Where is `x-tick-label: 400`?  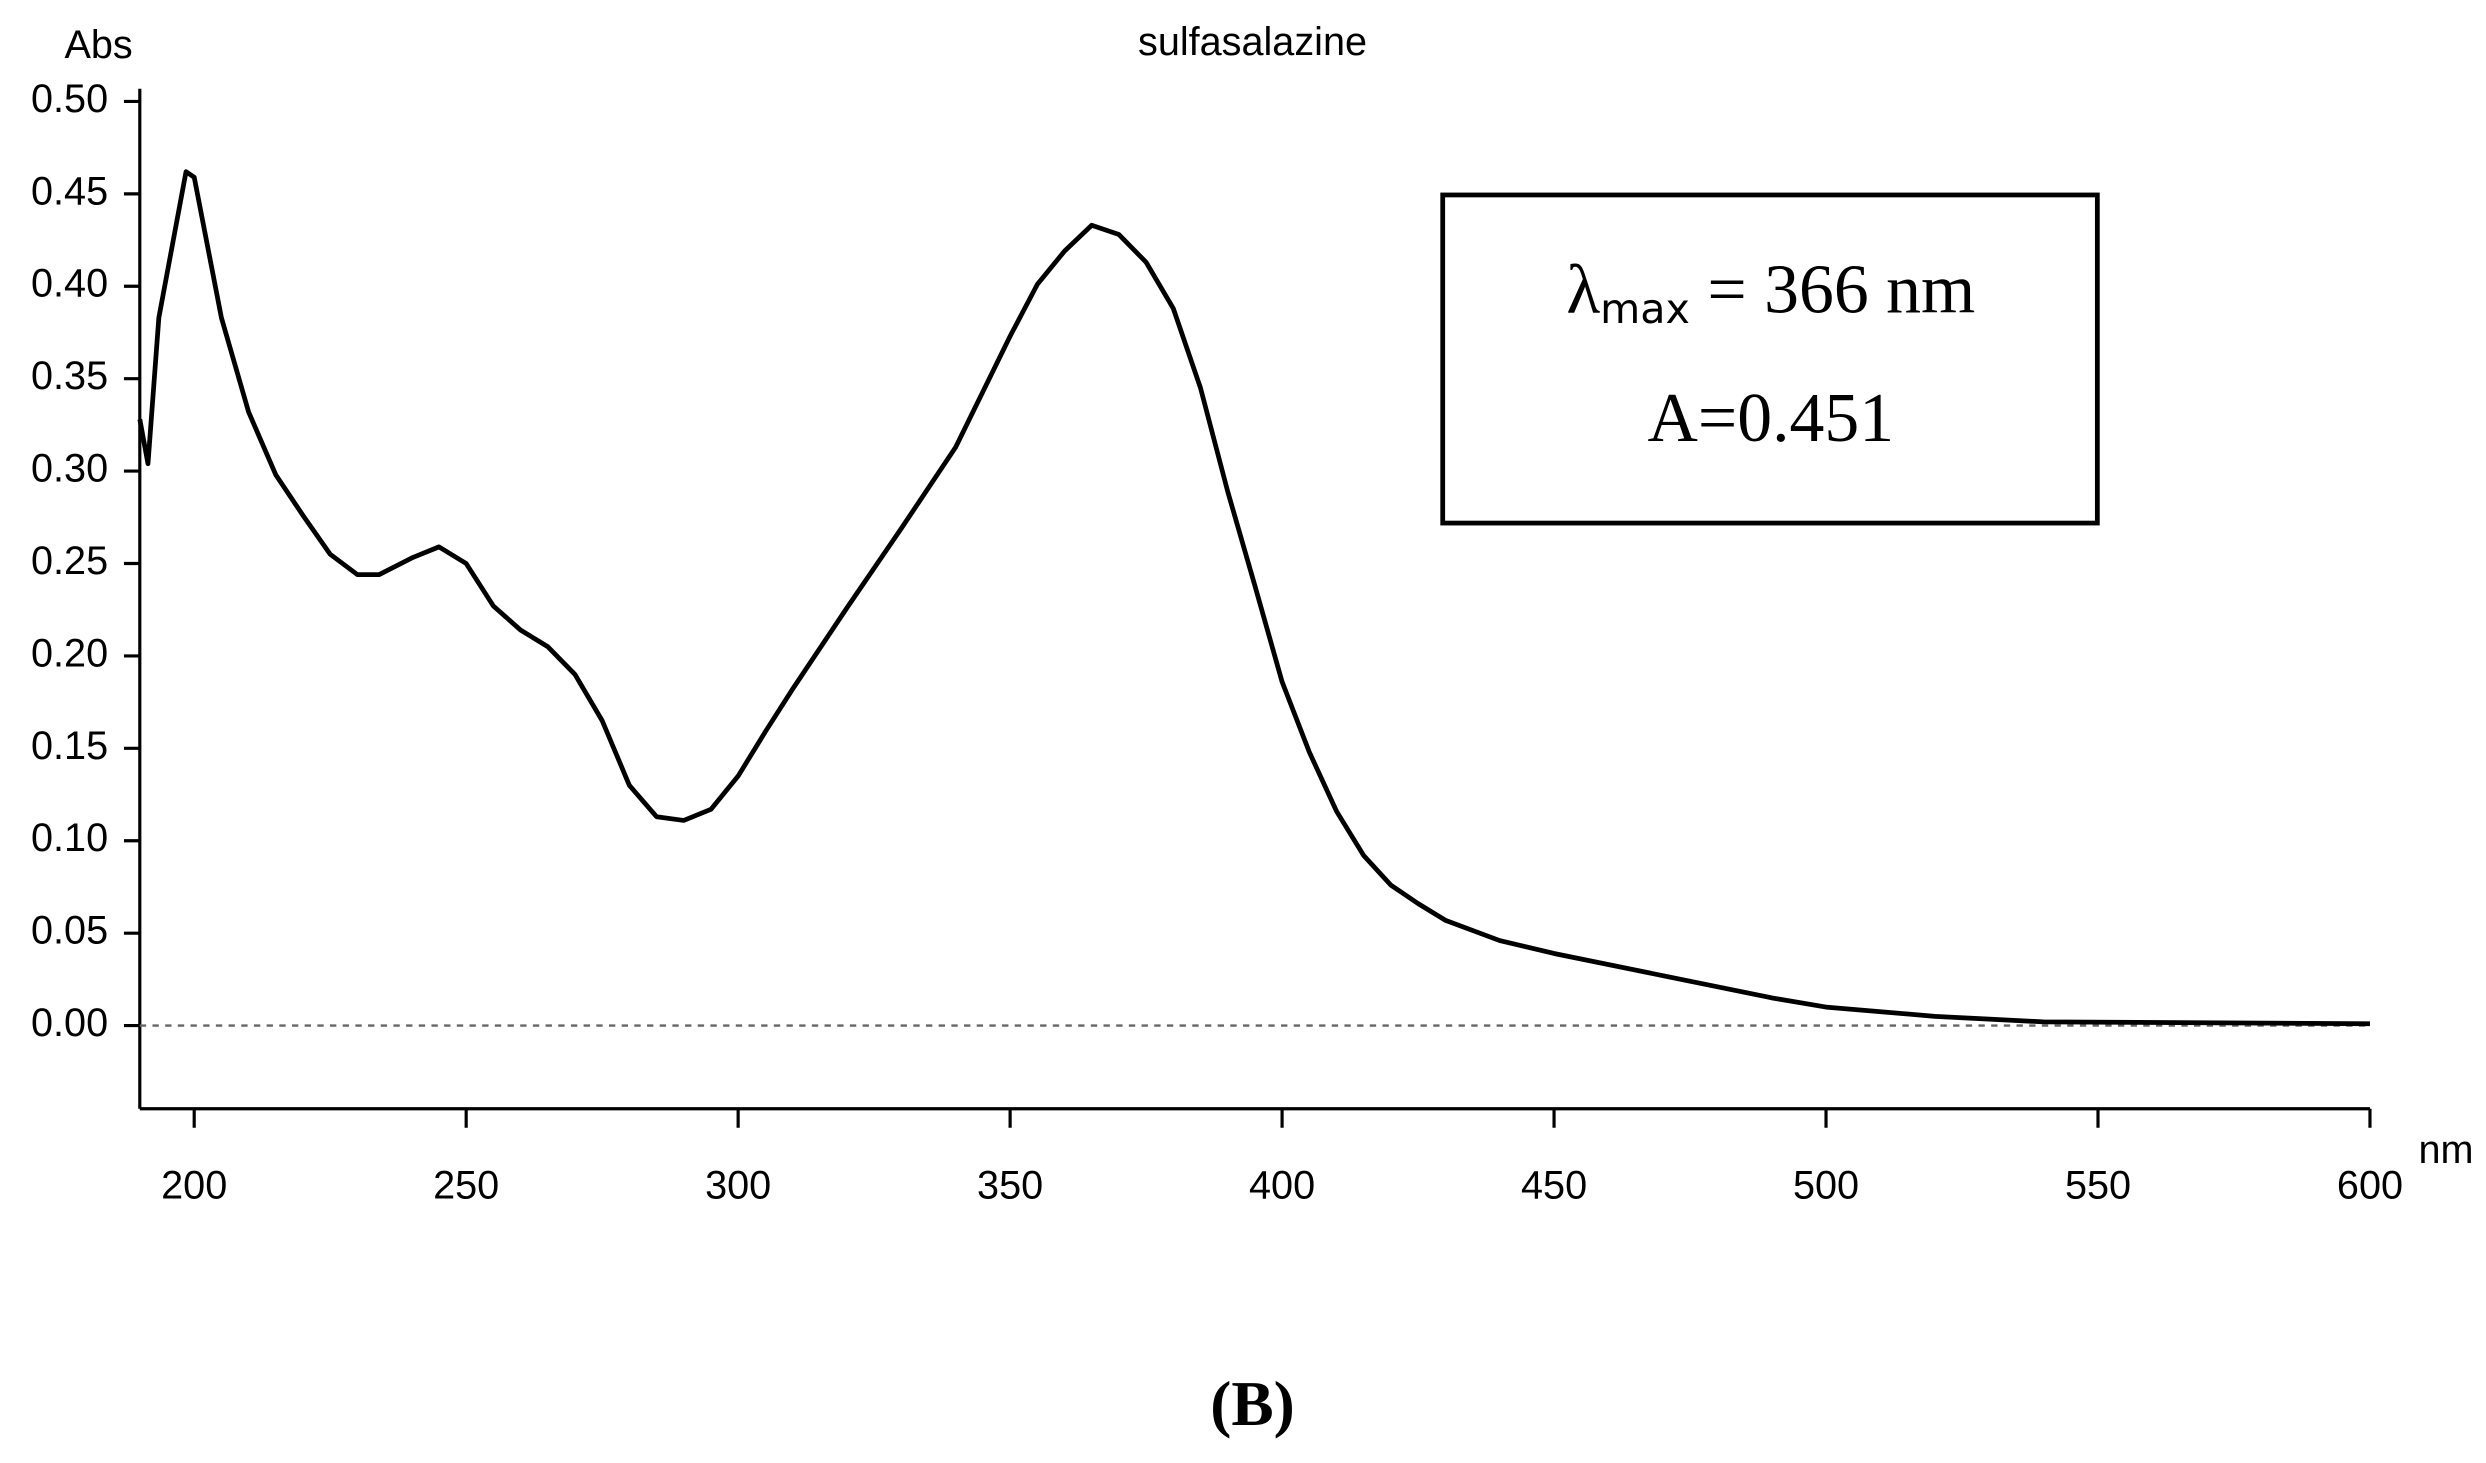 x-tick-label: 400 is located at coordinates (1282, 1185).